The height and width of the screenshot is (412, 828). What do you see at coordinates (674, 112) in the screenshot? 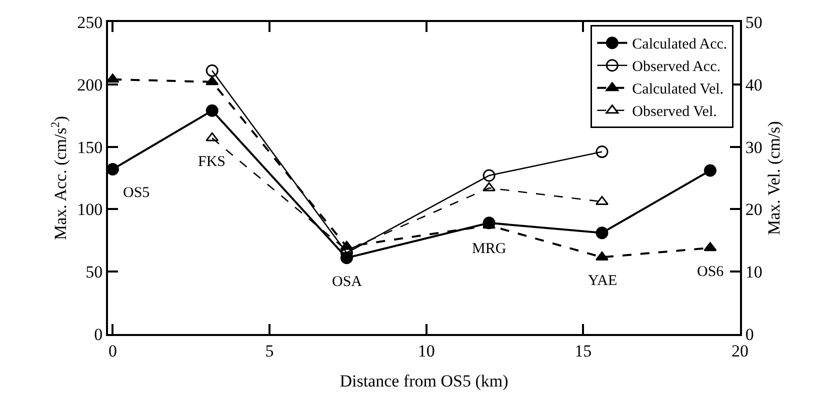
I see `legend-label: Observed Vel.` at bounding box center [674, 112].